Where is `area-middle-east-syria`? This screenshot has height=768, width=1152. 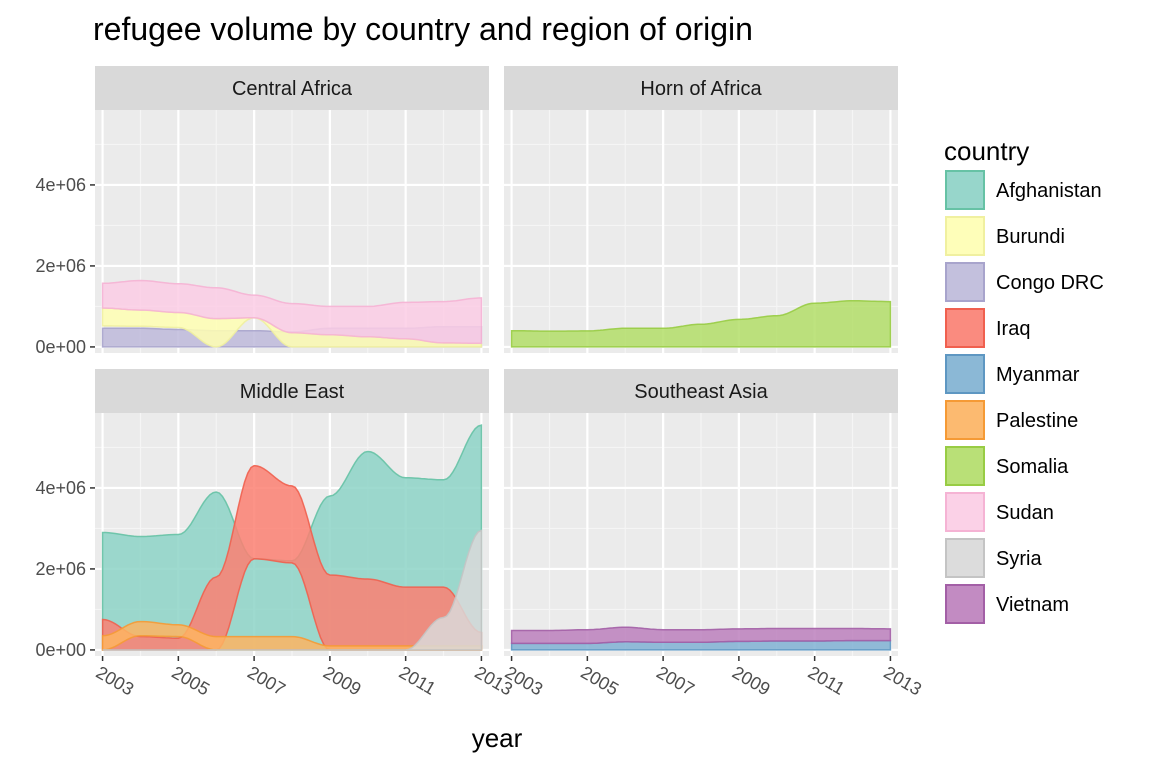
area-middle-east-syria is located at coordinates (292, 590).